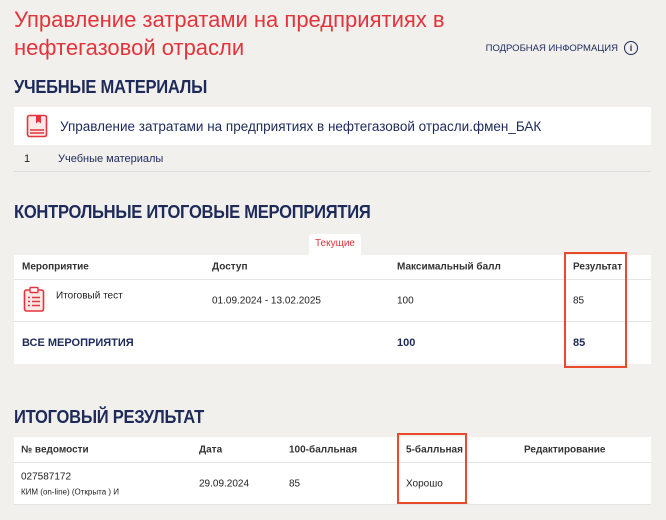 This screenshot has height=520, width=666. I want to click on material-item: 1 Учебные материалы, so click(332, 159).